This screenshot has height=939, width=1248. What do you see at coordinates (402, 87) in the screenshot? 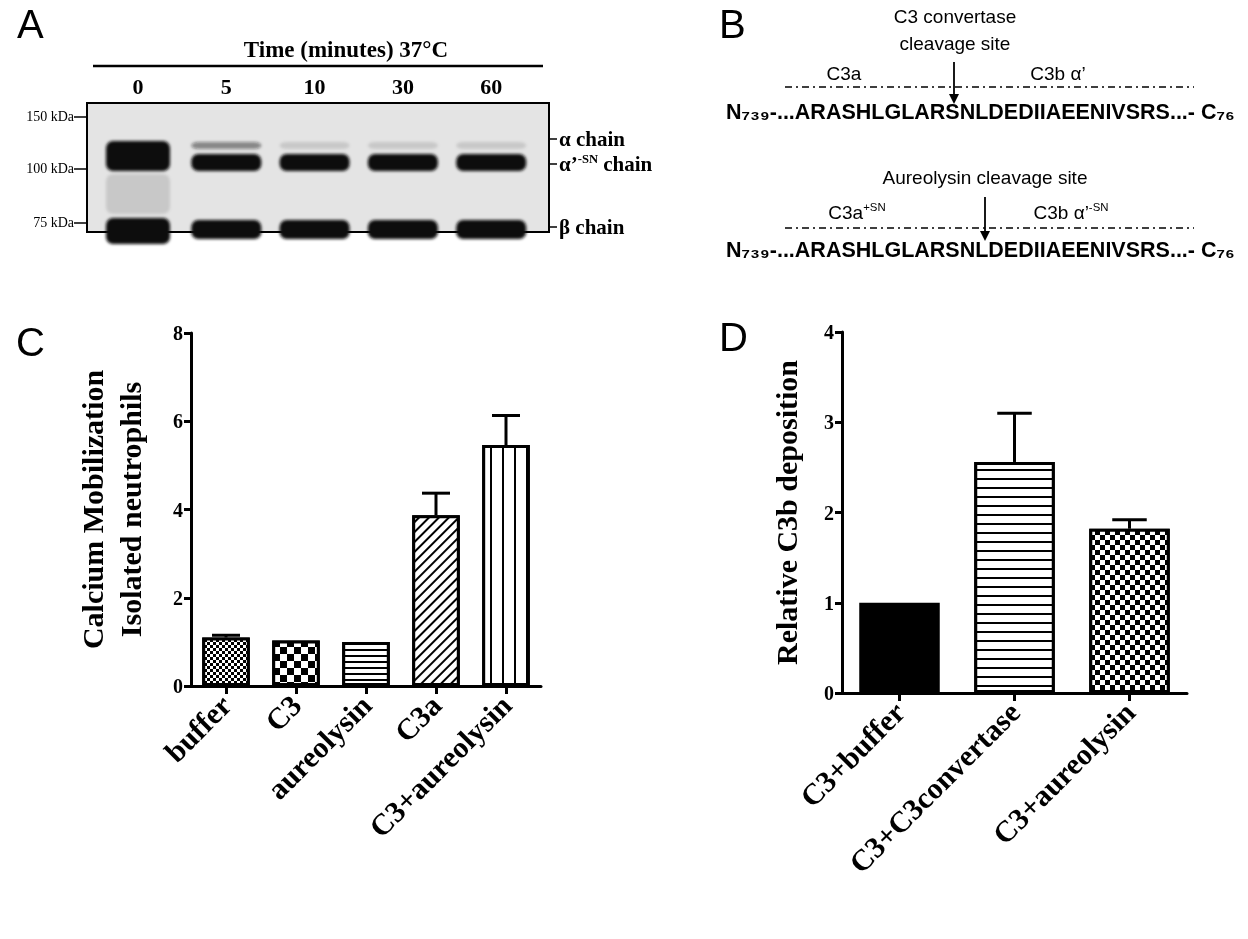
I see `category-label: 30` at bounding box center [402, 87].